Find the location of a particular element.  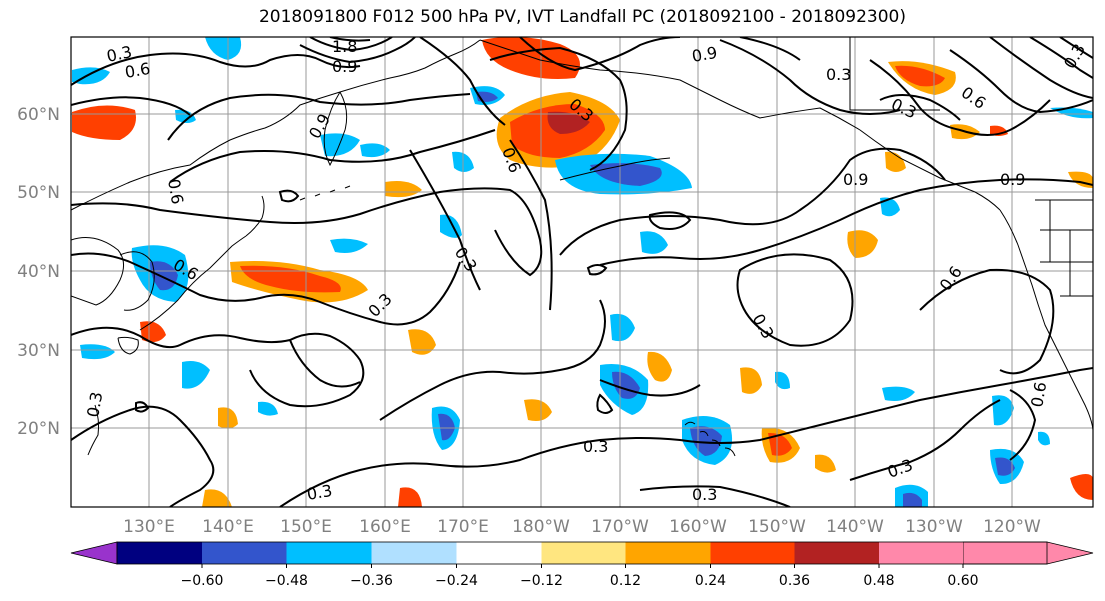

lat-label: 60°N is located at coordinates (38, 115).